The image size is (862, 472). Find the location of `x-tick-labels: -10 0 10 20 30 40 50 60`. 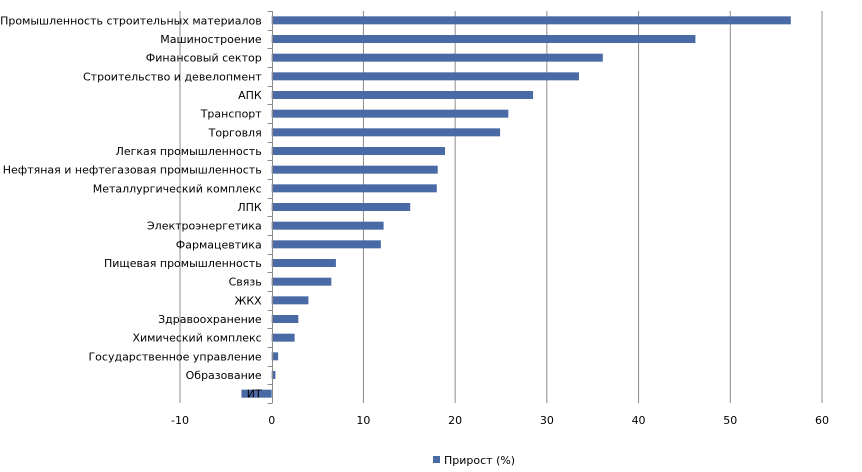

x-tick-labels: -10 0 10 20 30 40 50 60 is located at coordinates (500, 420).